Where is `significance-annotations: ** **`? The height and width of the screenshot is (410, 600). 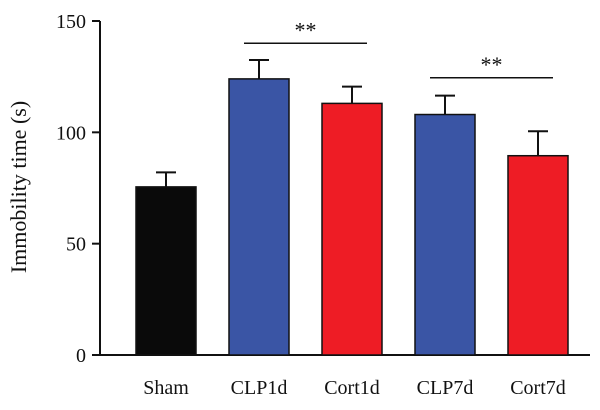
significance-annotations: ** ** is located at coordinates (398, 48).